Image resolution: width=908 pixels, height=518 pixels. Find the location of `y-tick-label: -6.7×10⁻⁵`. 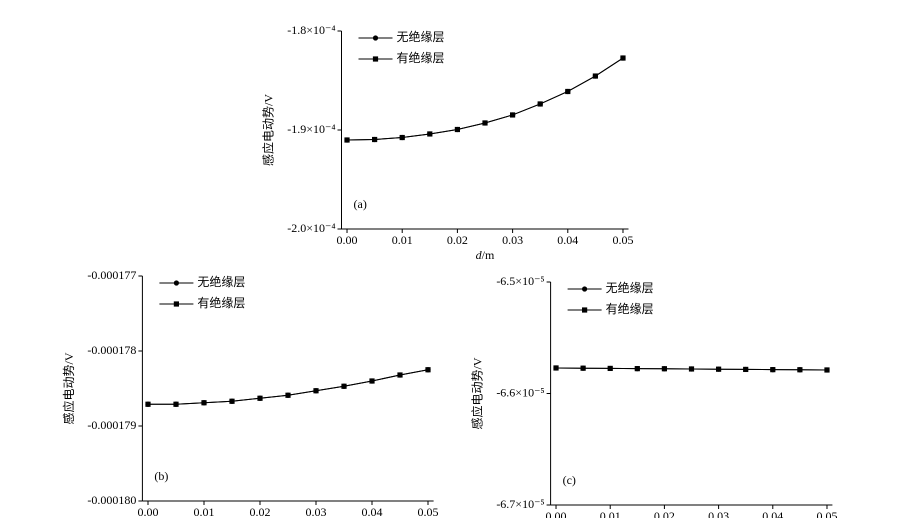

y-tick-label: -6.7×10⁻⁵ is located at coordinates (520, 504).